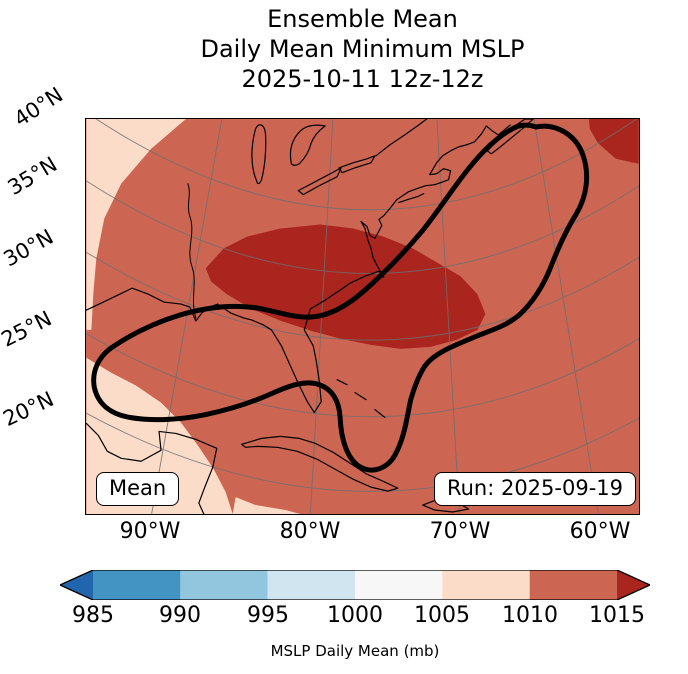 This screenshot has height=674, width=688. I want to click on mean-box: Mean, so click(138, 489).